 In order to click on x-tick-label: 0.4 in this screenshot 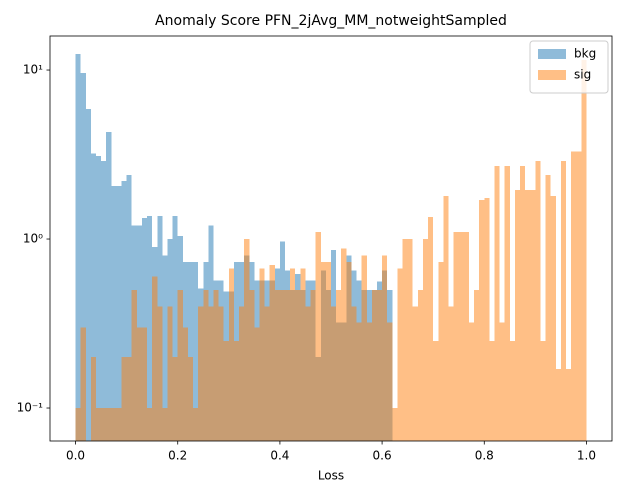, I will do `click(279, 456)`.